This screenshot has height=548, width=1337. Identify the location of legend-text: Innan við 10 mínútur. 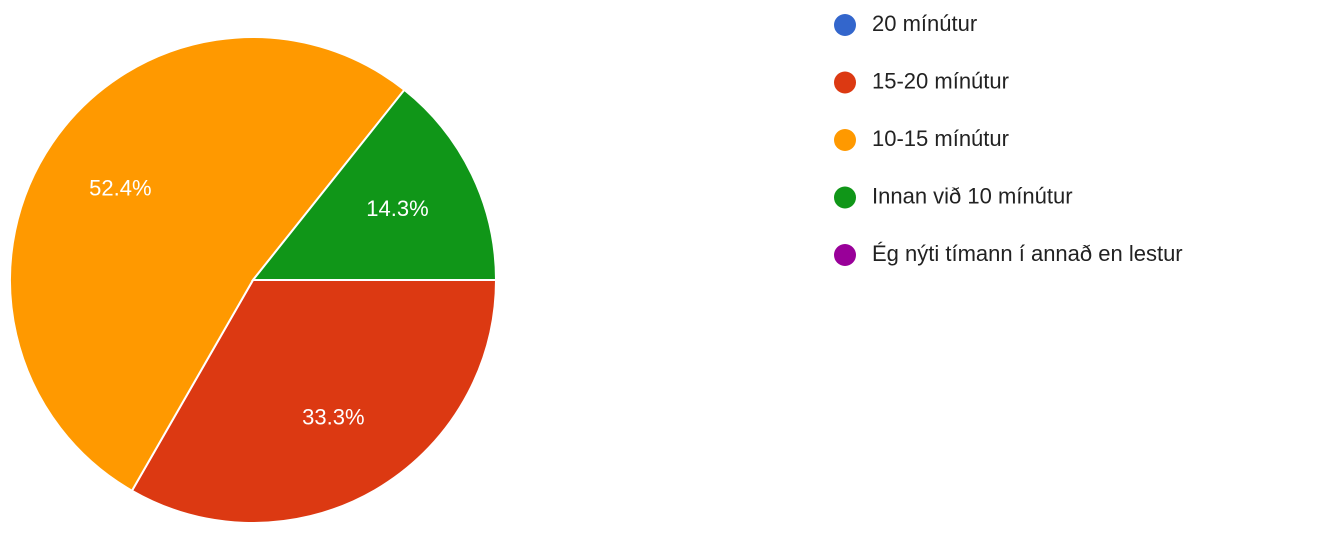
(972, 195).